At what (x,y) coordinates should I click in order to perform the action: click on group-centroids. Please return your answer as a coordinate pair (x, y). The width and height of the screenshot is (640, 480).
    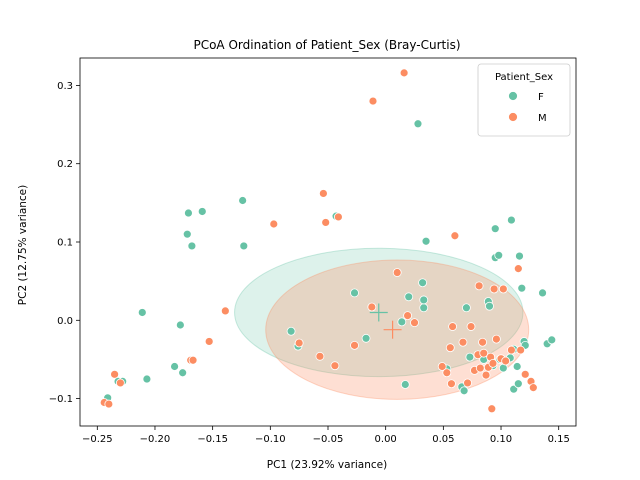
    Looking at the image, I should click on (385, 321).